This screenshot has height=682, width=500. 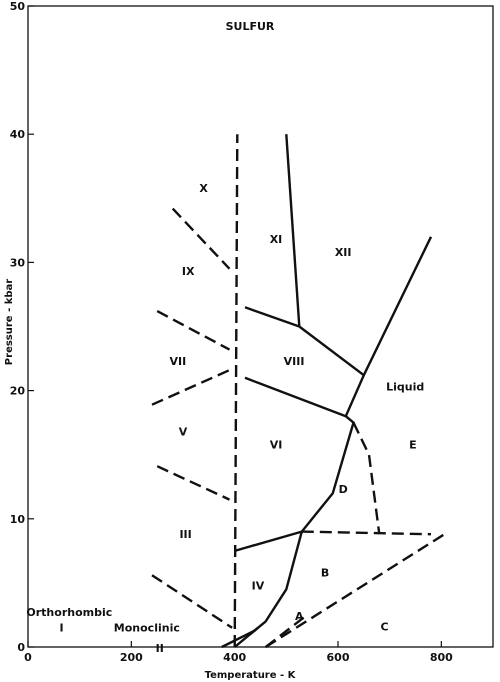 What do you see at coordinates (131, 657) in the screenshot?
I see `x-tick-label-200: 200` at bounding box center [131, 657].